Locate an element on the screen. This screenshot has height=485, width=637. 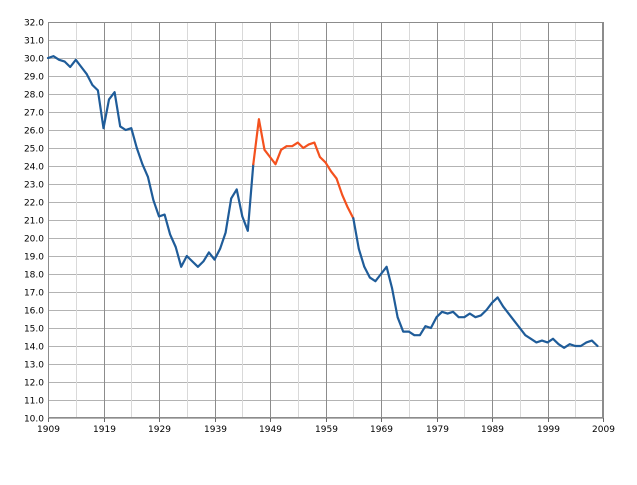
x-tick-label: 1999 is located at coordinates (548, 430).